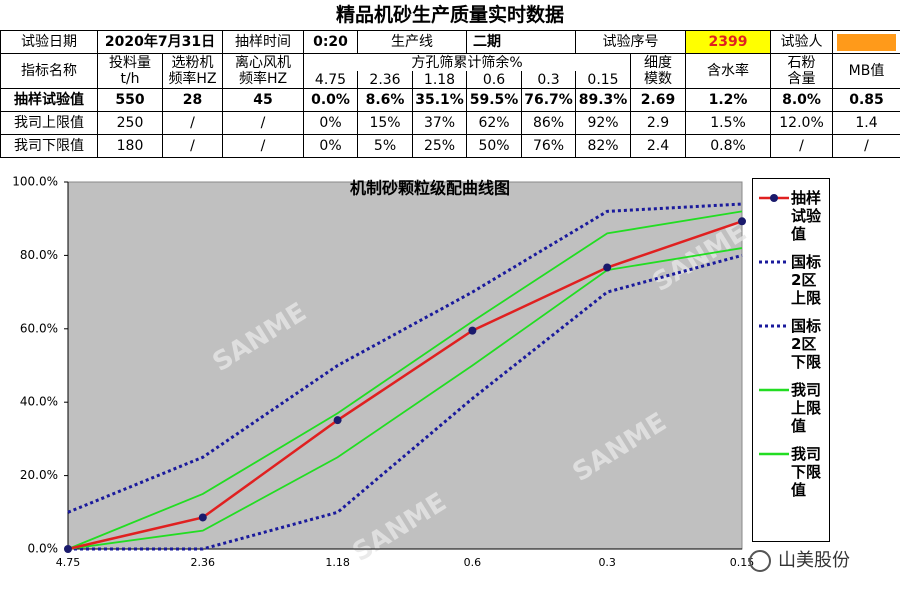 This screenshot has width=900, height=600. What do you see at coordinates (494, 100) in the screenshot?
I see `cell: 59.5%` at bounding box center [494, 100].